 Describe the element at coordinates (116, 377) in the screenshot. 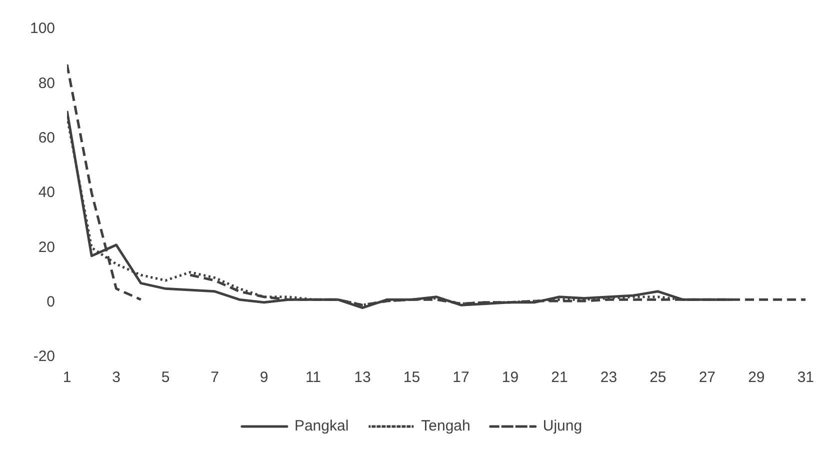

I see `x-tick-label: 3` at that location.